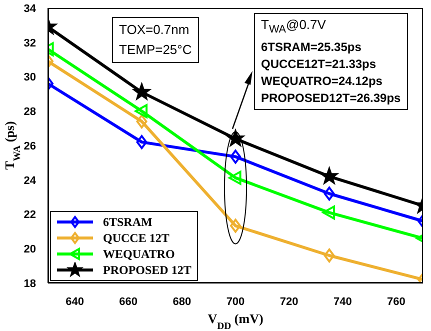 This screenshot has height=331, width=431. What do you see at coordinates (30, 284) in the screenshot?
I see `y-tick-label: 18` at bounding box center [30, 284].